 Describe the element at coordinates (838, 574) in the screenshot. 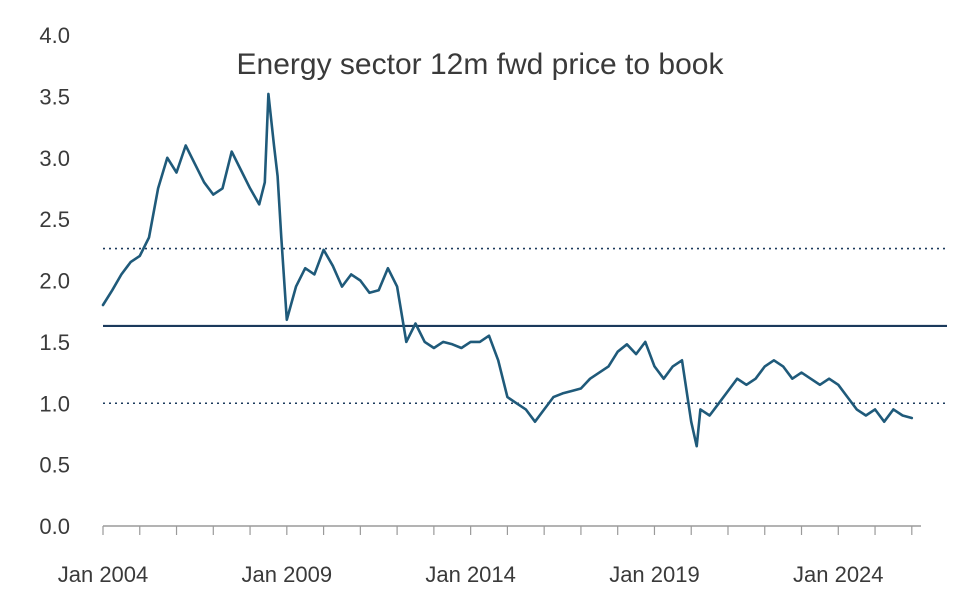

I see `x-tick-label: Jan 2024` at that location.